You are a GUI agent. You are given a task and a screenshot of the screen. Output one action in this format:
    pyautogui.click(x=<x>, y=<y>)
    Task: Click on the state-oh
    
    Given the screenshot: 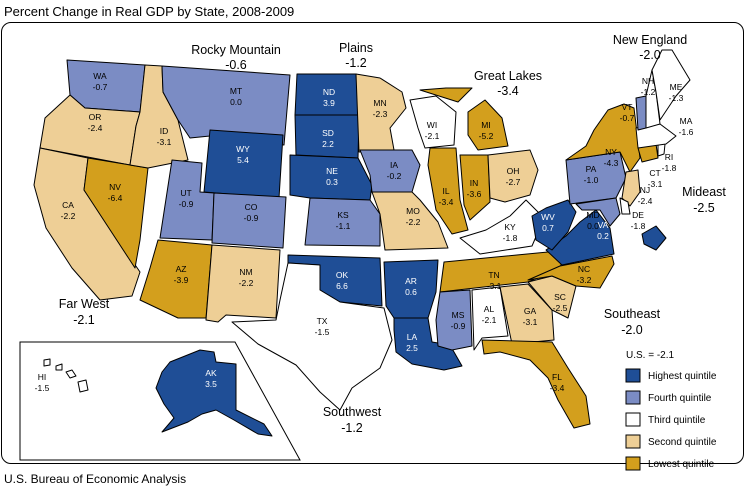 What is the action you would take?
    pyautogui.click(x=513, y=176)
    